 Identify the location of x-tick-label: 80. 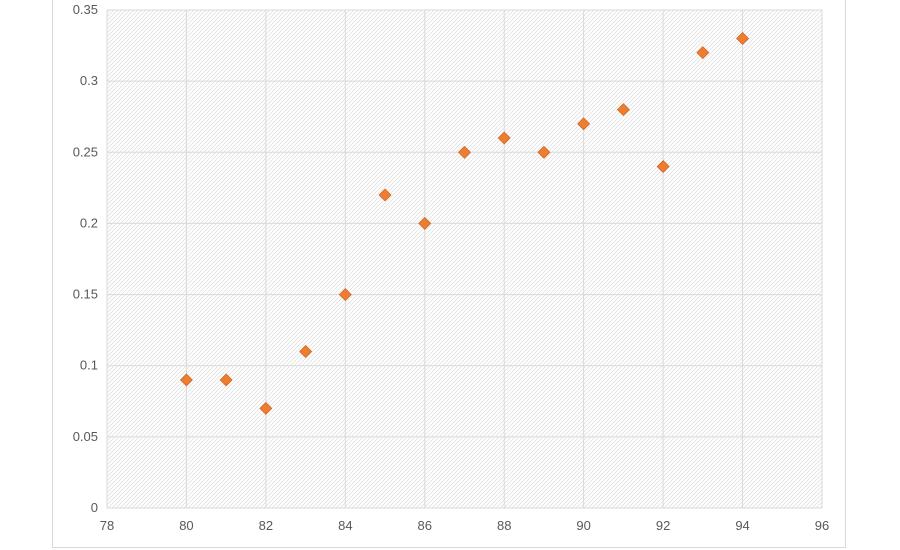
(186, 525).